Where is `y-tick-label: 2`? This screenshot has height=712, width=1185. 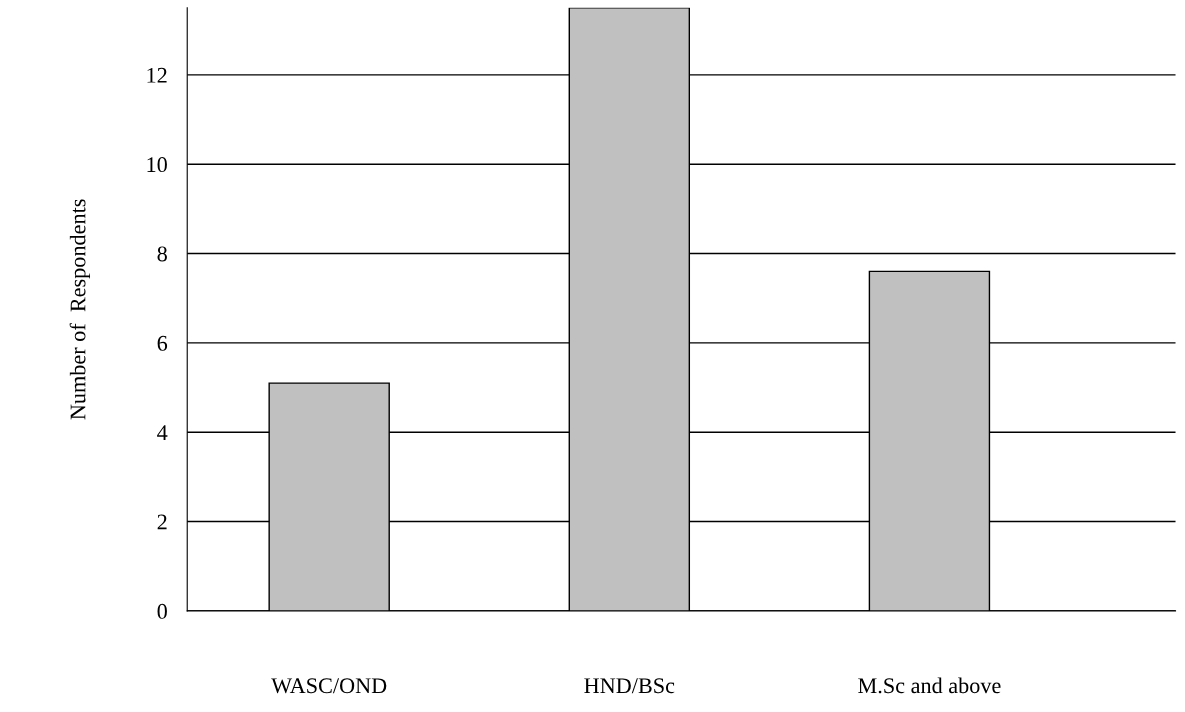 y-tick-label: 2 is located at coordinates (162, 522).